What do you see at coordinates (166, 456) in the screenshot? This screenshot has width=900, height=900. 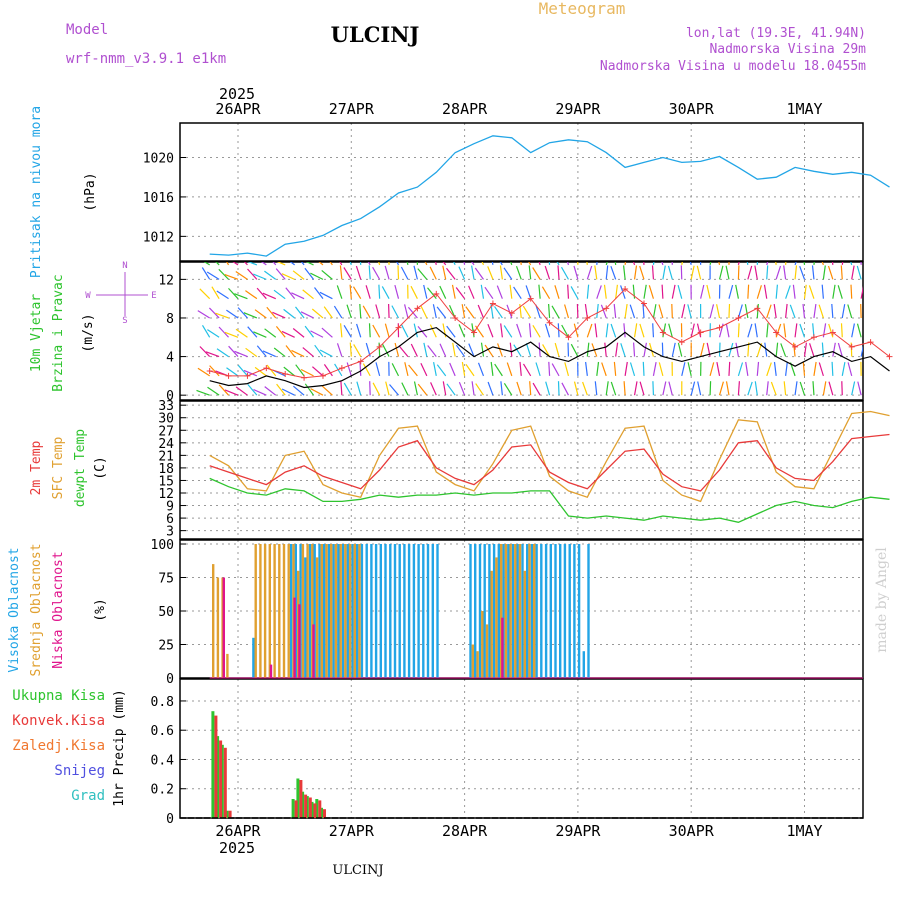 I see `tick-label: 21` at bounding box center [166, 456].